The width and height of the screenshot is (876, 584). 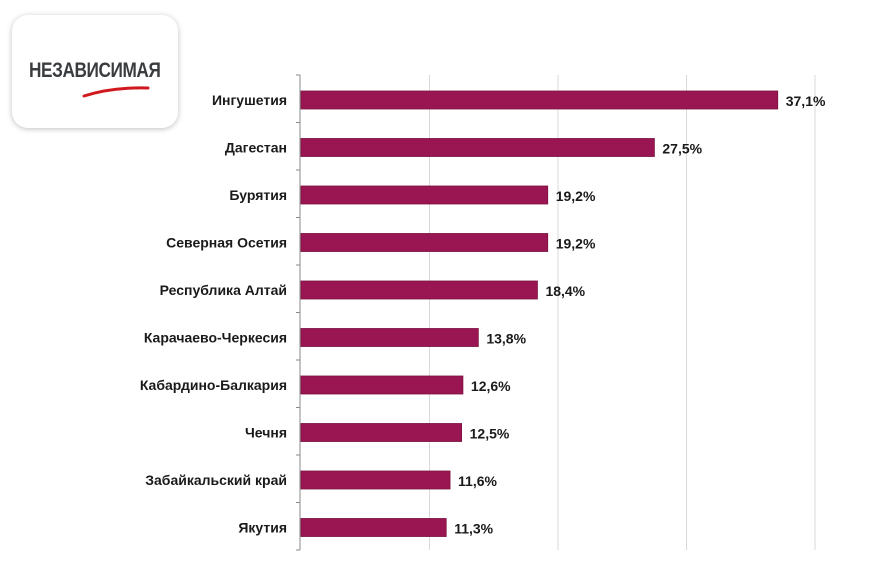 What do you see at coordinates (473, 529) in the screenshot?
I see `data-label: 11,3%` at bounding box center [473, 529].